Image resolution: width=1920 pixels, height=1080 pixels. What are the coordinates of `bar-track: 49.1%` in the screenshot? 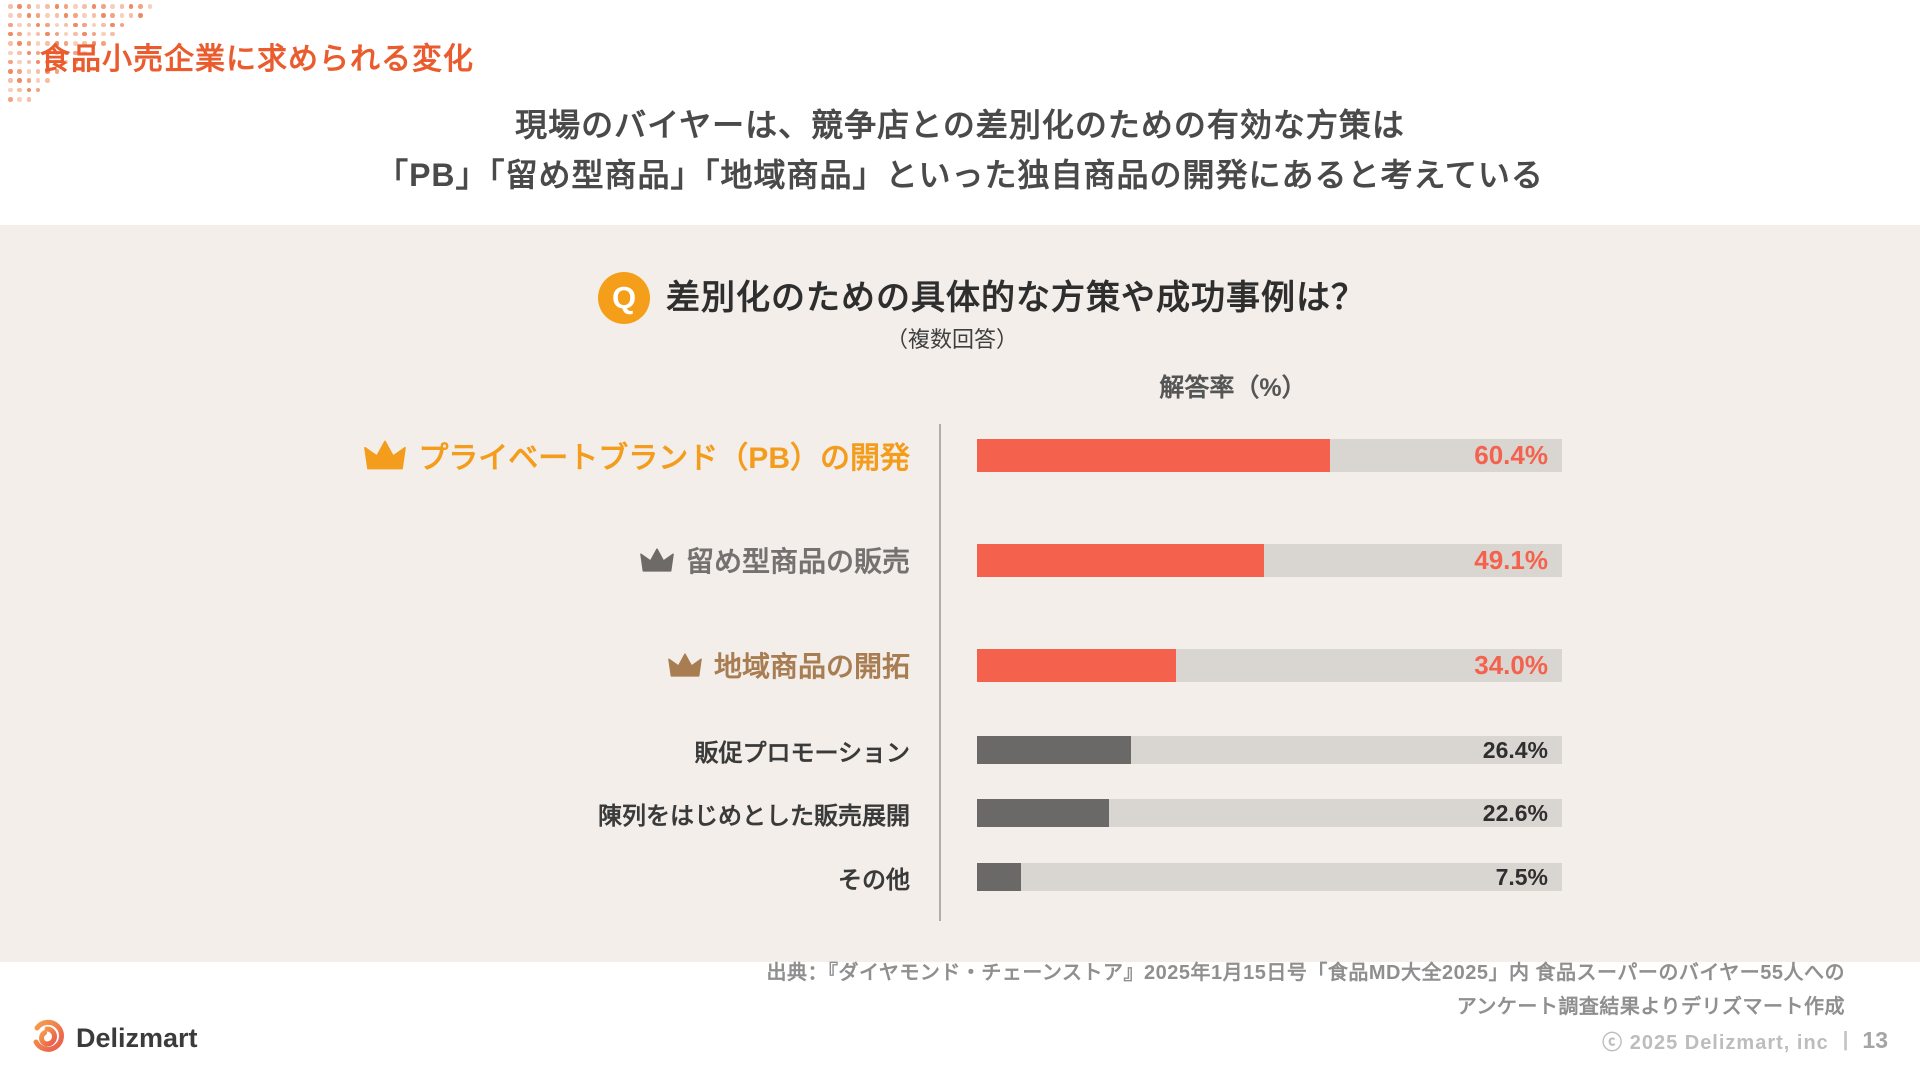 It's located at (1269, 560).